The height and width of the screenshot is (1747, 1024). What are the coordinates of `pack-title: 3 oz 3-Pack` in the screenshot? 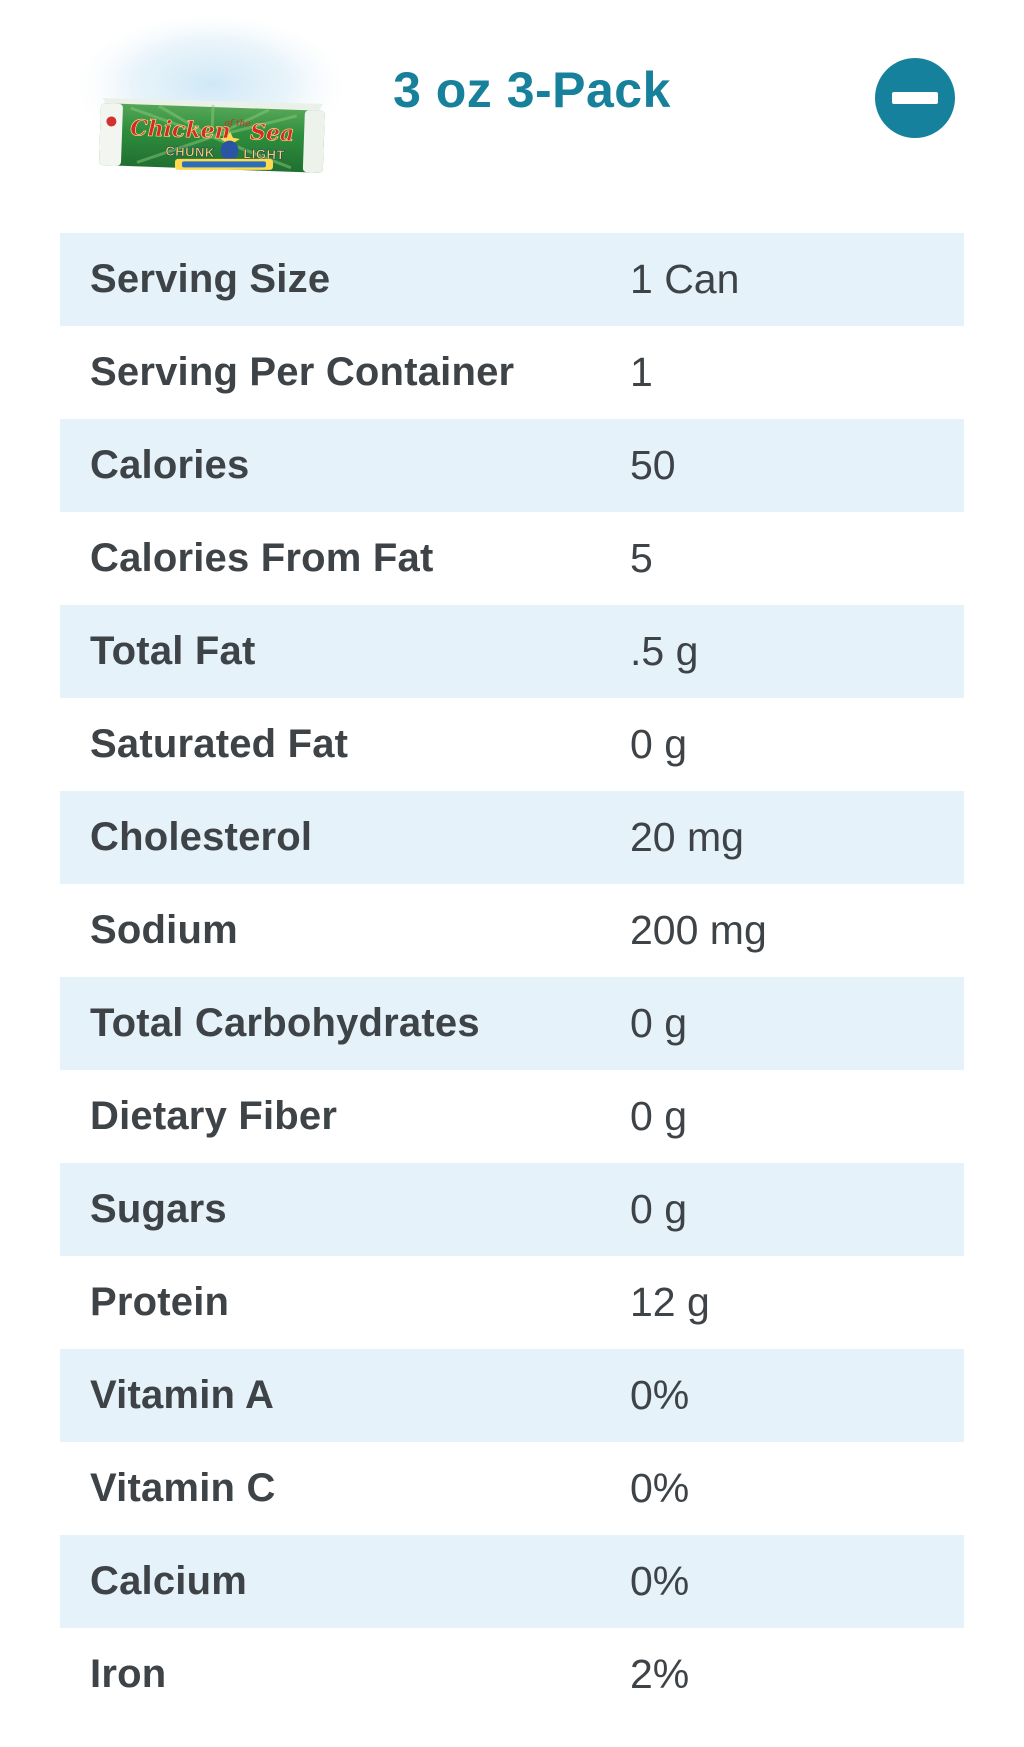 It's located at (532, 90).